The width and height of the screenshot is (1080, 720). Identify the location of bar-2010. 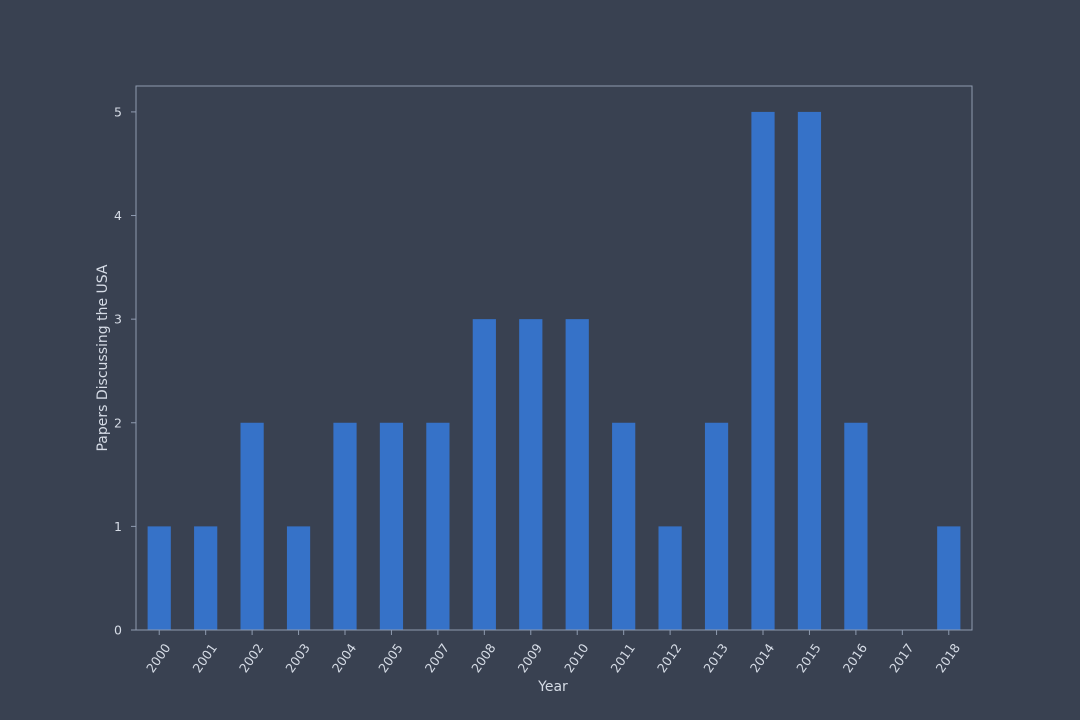
(577, 474).